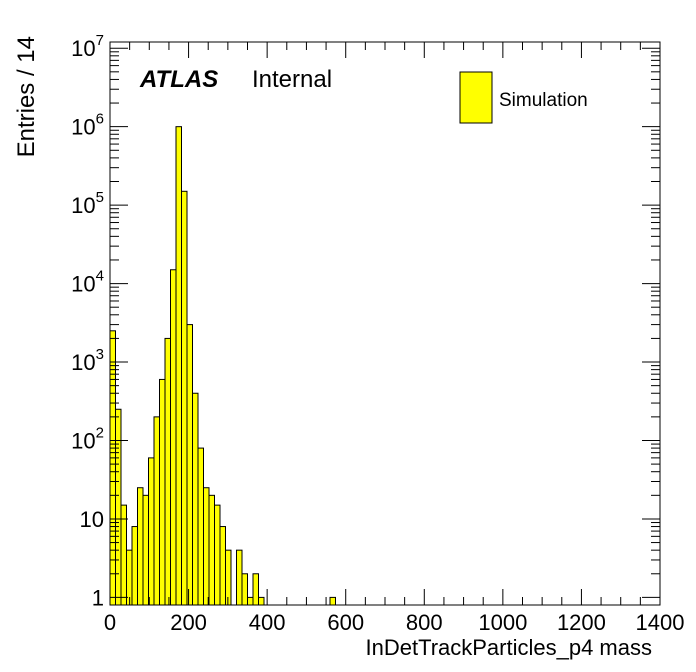 The width and height of the screenshot is (696, 672). Describe the element at coordinates (424, 622) in the screenshot. I see `x-tick-label: 800` at that location.